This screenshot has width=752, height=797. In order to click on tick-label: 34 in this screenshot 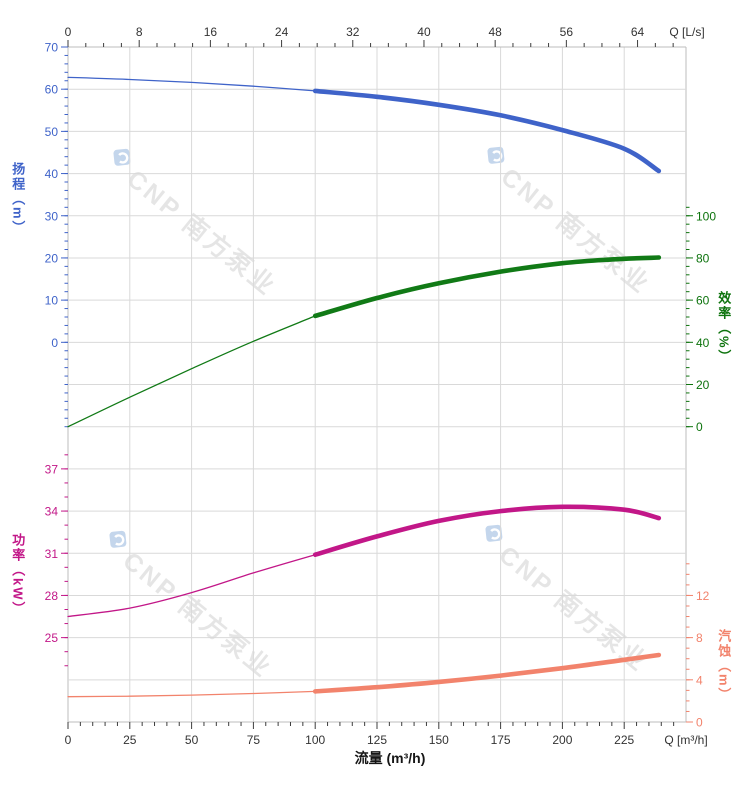, I will do `click(52, 512)`.